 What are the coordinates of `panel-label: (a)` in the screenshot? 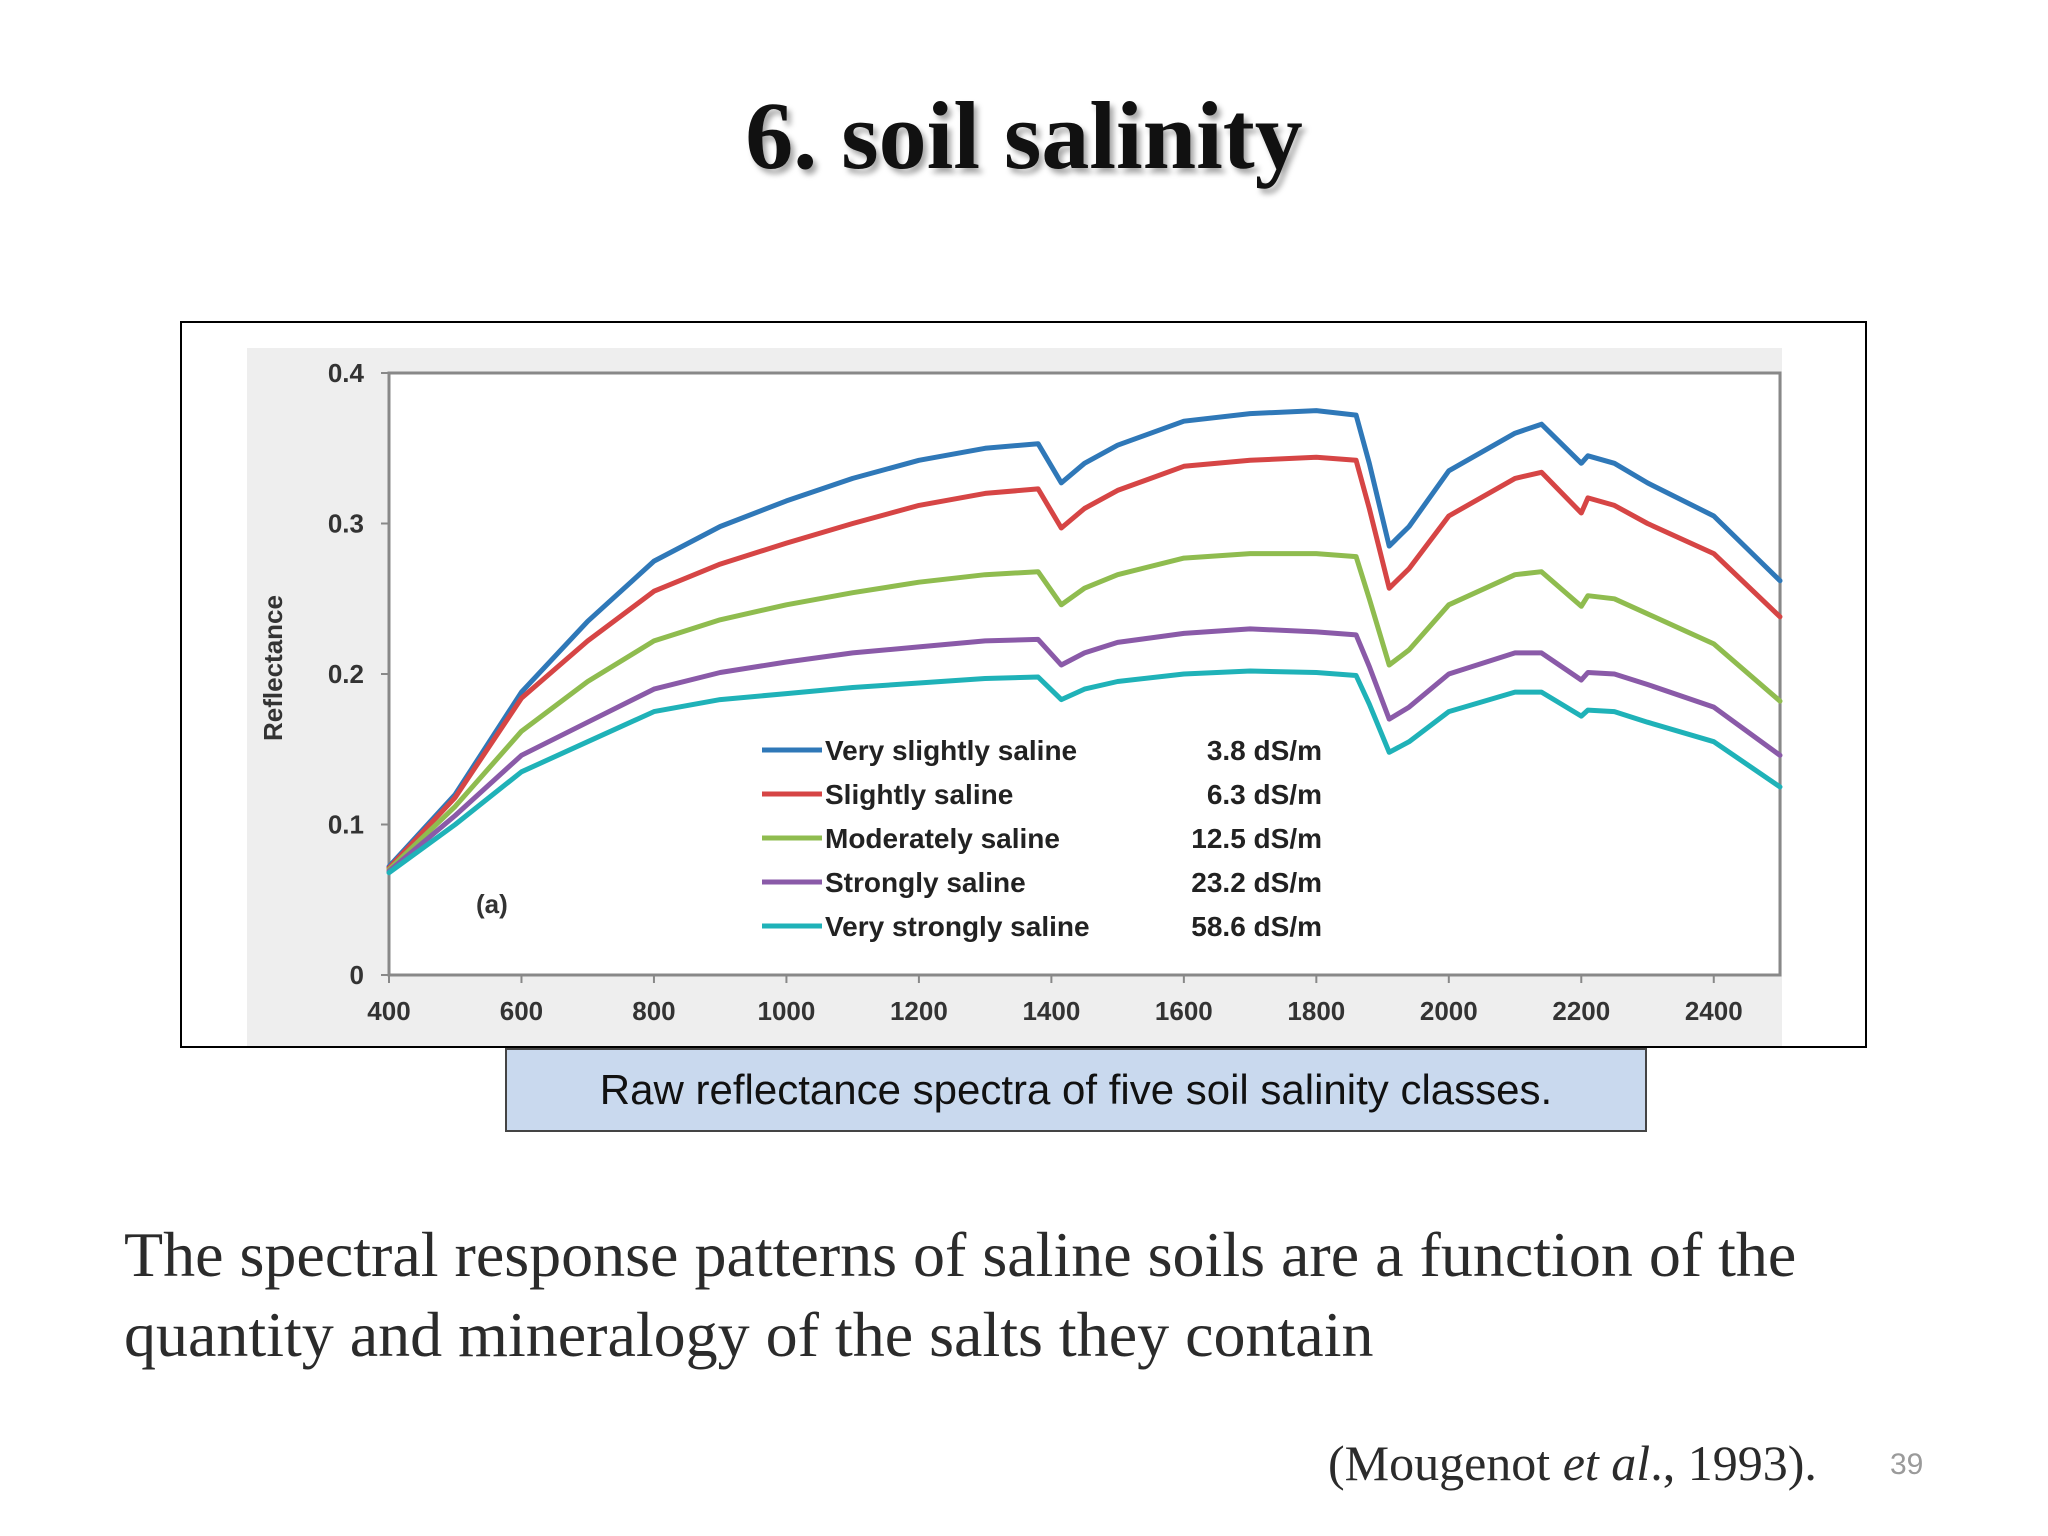 It's located at (492, 904).